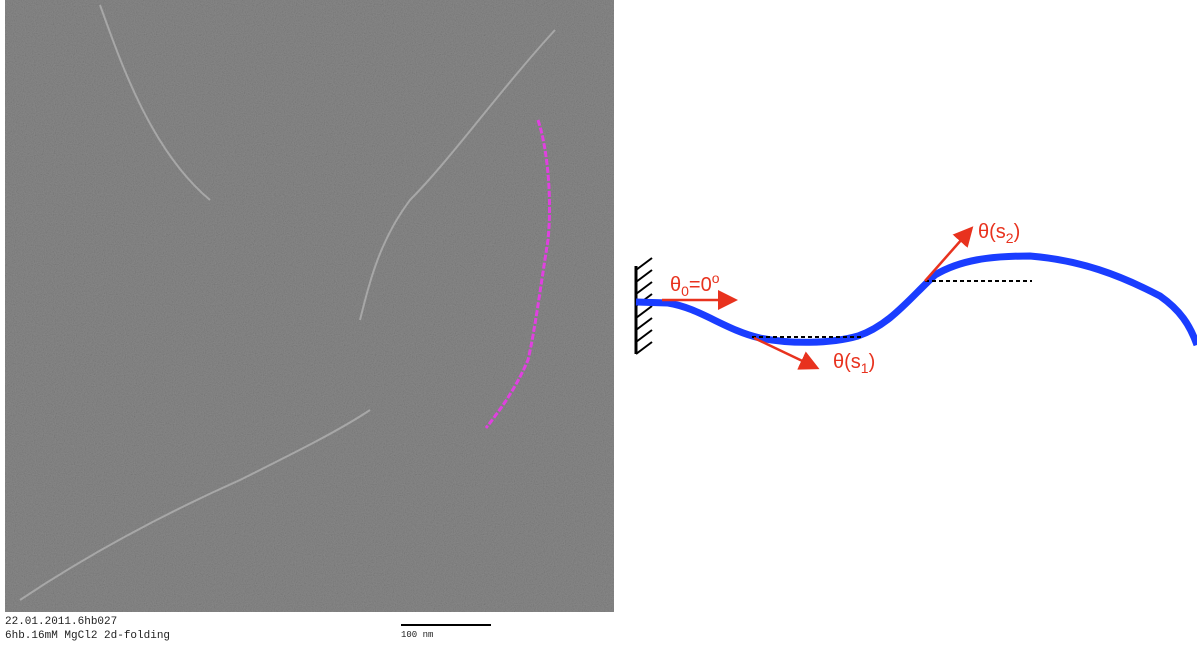 Image resolution: width=1197 pixels, height=646 pixels. What do you see at coordinates (61, 622) in the screenshot?
I see `caption: 22.01.2011.6hb027` at bounding box center [61, 622].